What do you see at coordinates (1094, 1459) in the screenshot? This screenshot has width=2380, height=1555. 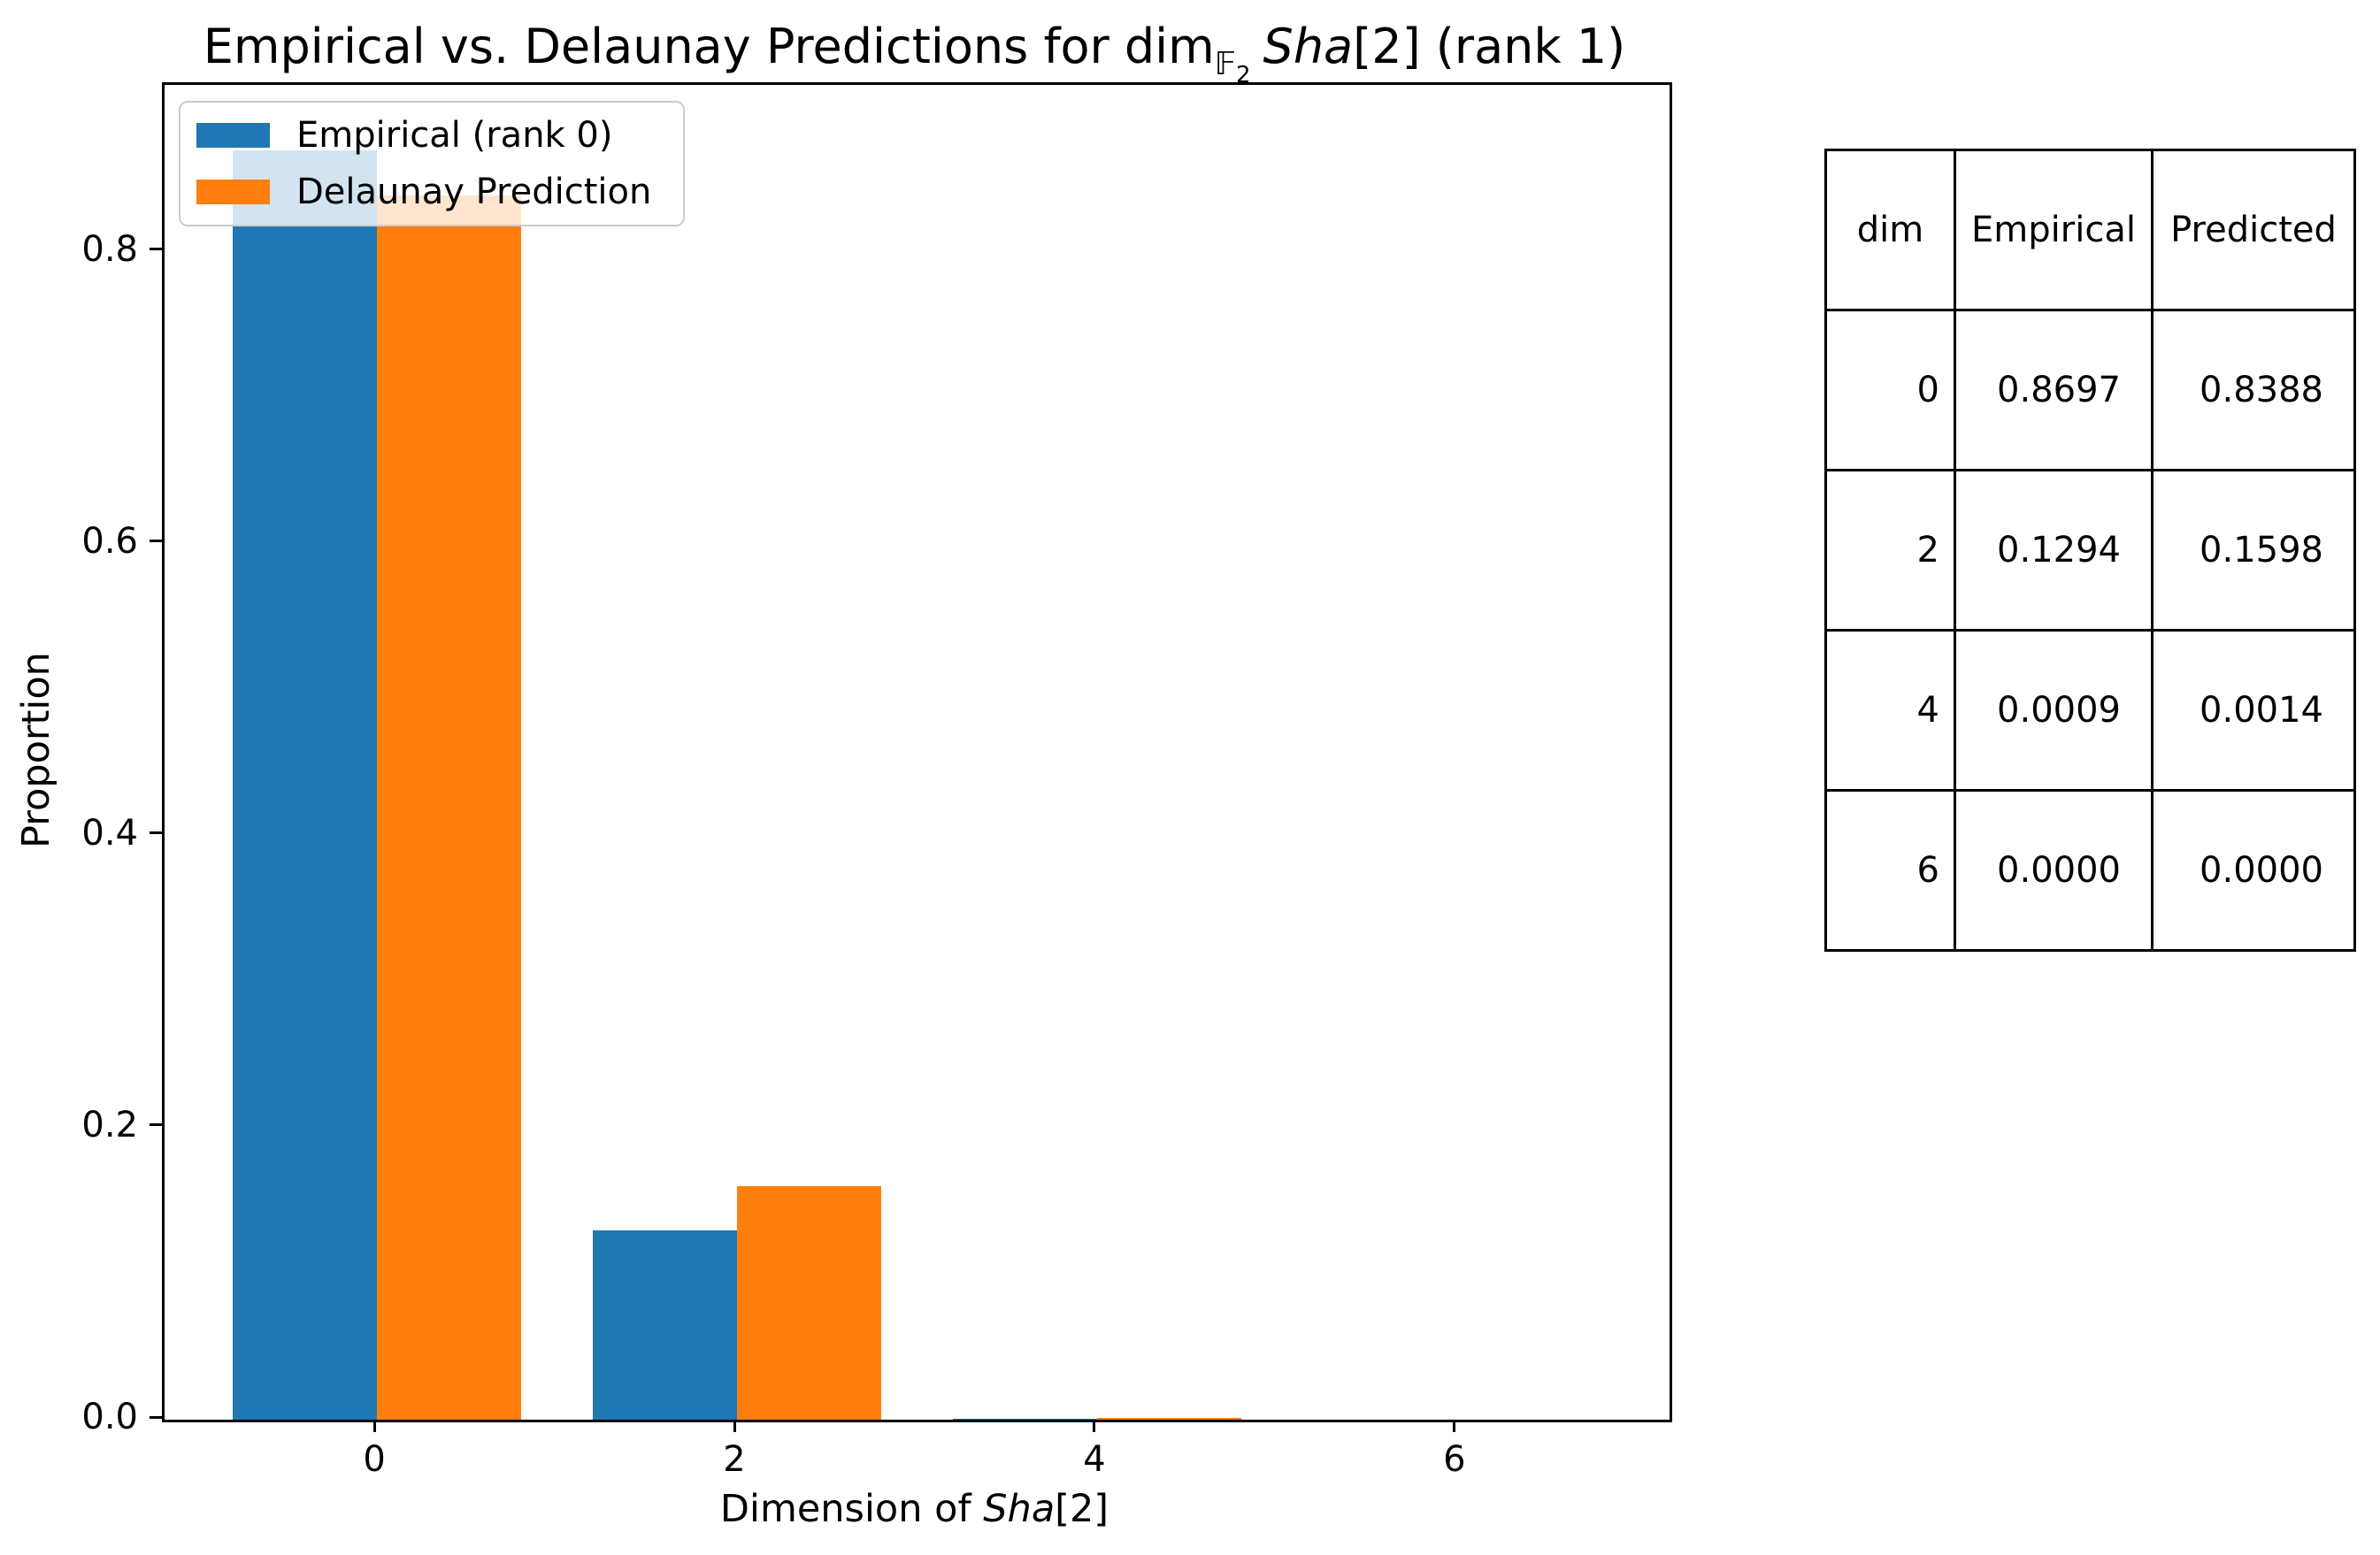 I see `x-tick-label-4: 4` at bounding box center [1094, 1459].